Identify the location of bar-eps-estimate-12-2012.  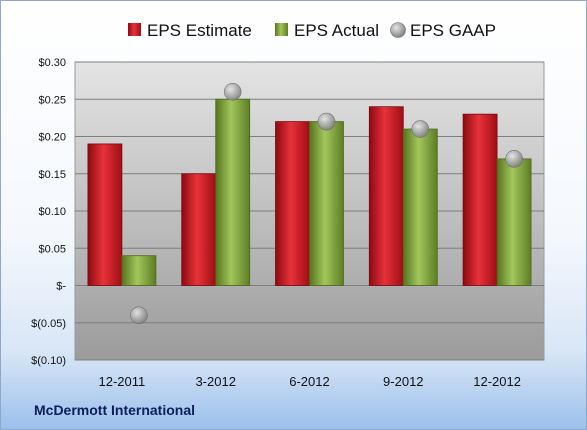
(480, 199).